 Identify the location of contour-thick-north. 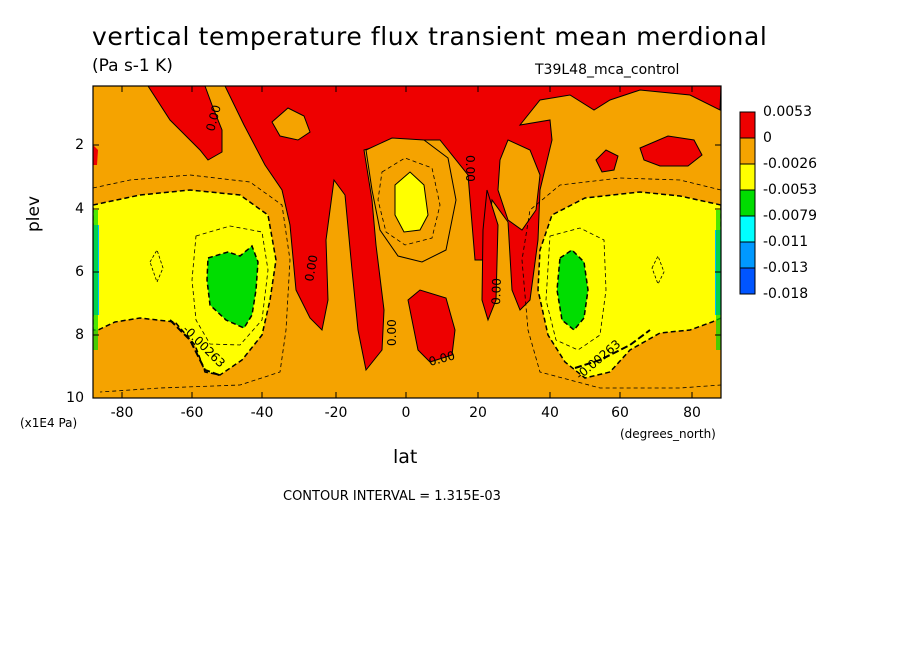
(612, 349).